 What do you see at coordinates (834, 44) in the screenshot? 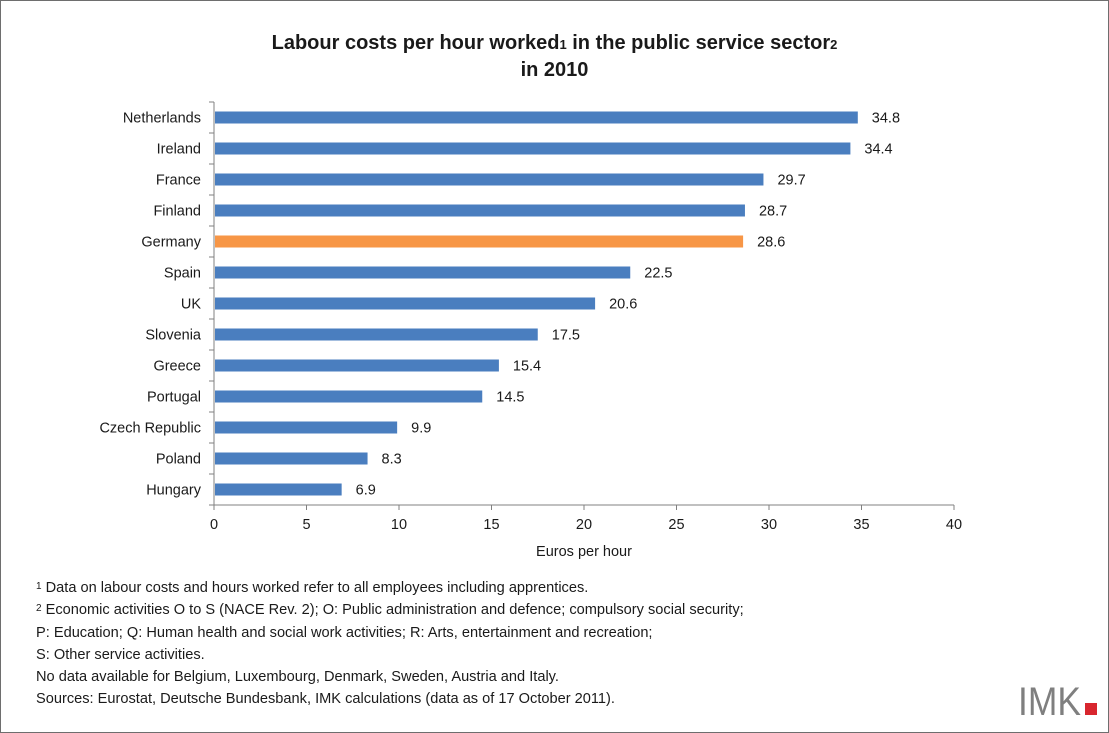
I see `title-footnote-mark-2: 2` at bounding box center [834, 44].